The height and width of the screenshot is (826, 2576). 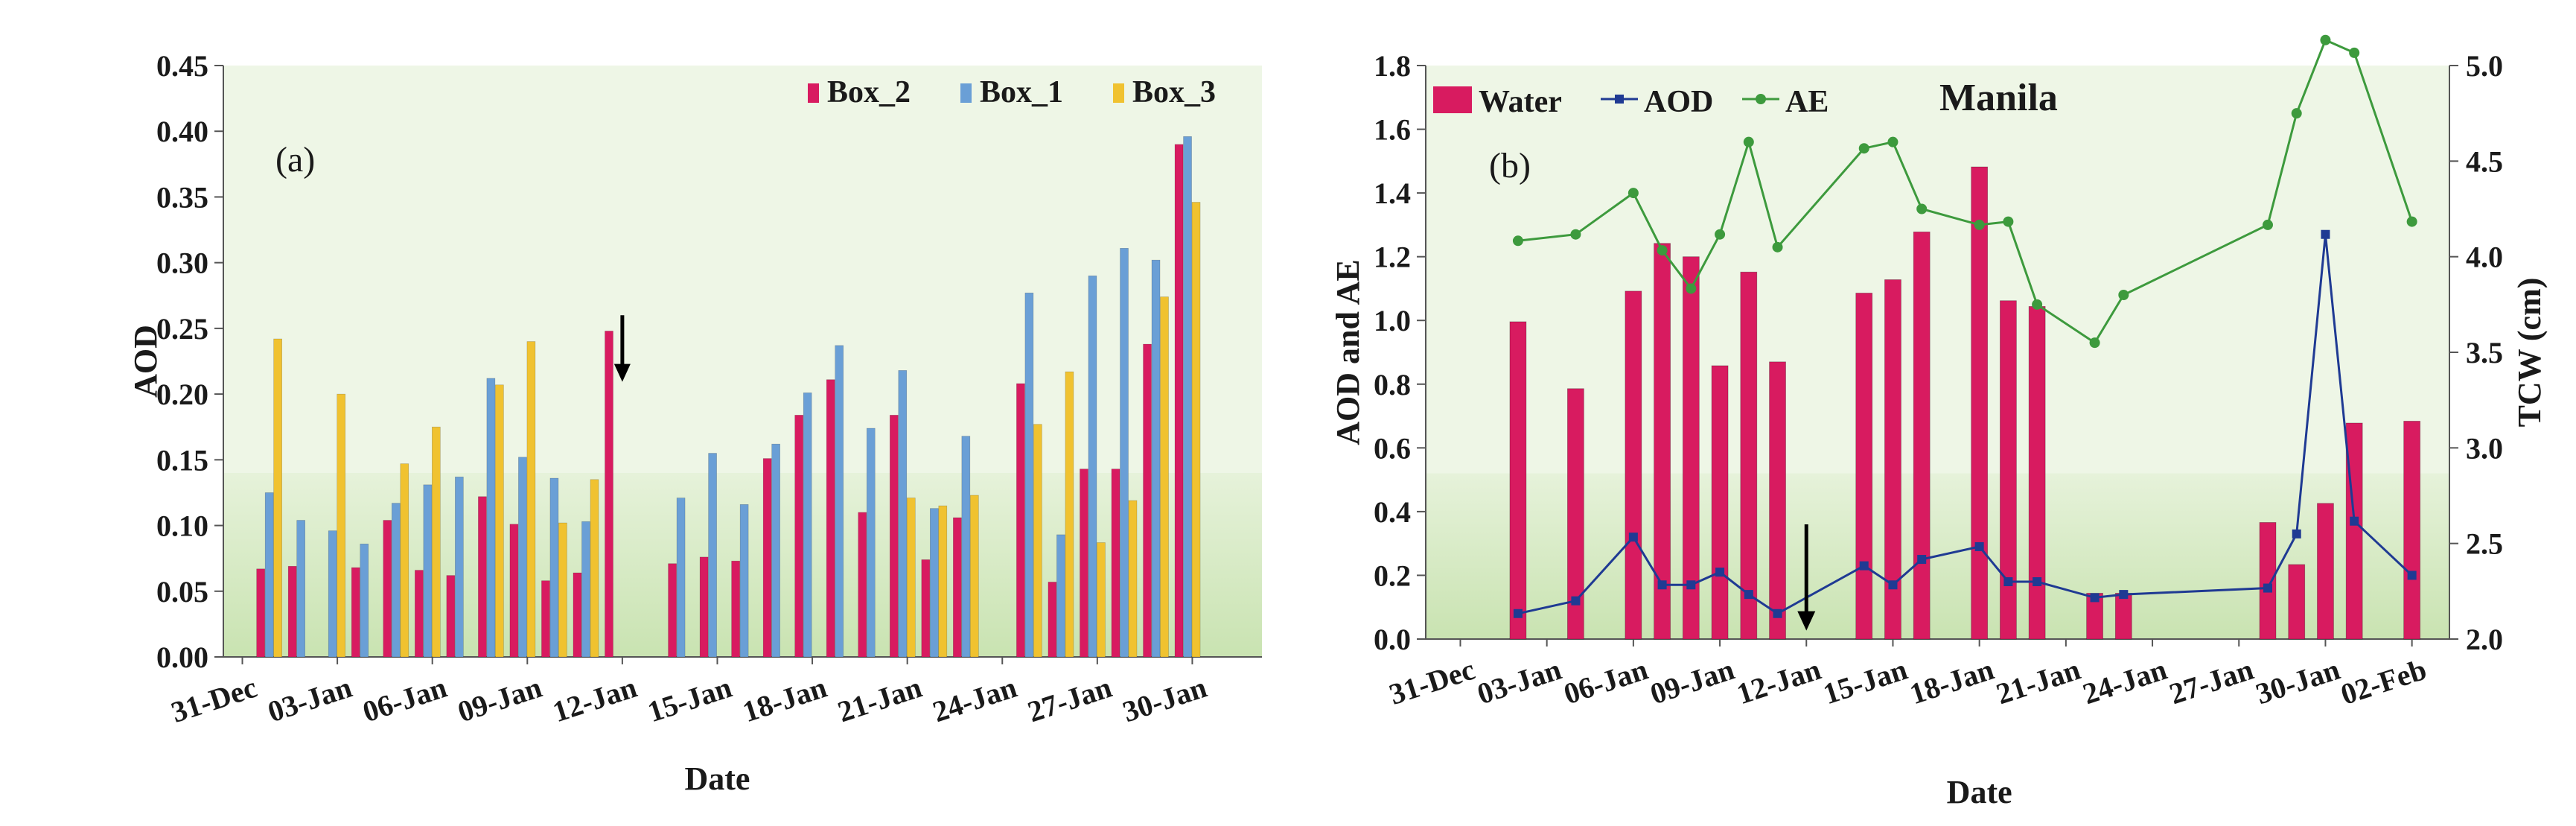 I want to click on x-tick-label: 02-Feb, so click(x=2384, y=681).